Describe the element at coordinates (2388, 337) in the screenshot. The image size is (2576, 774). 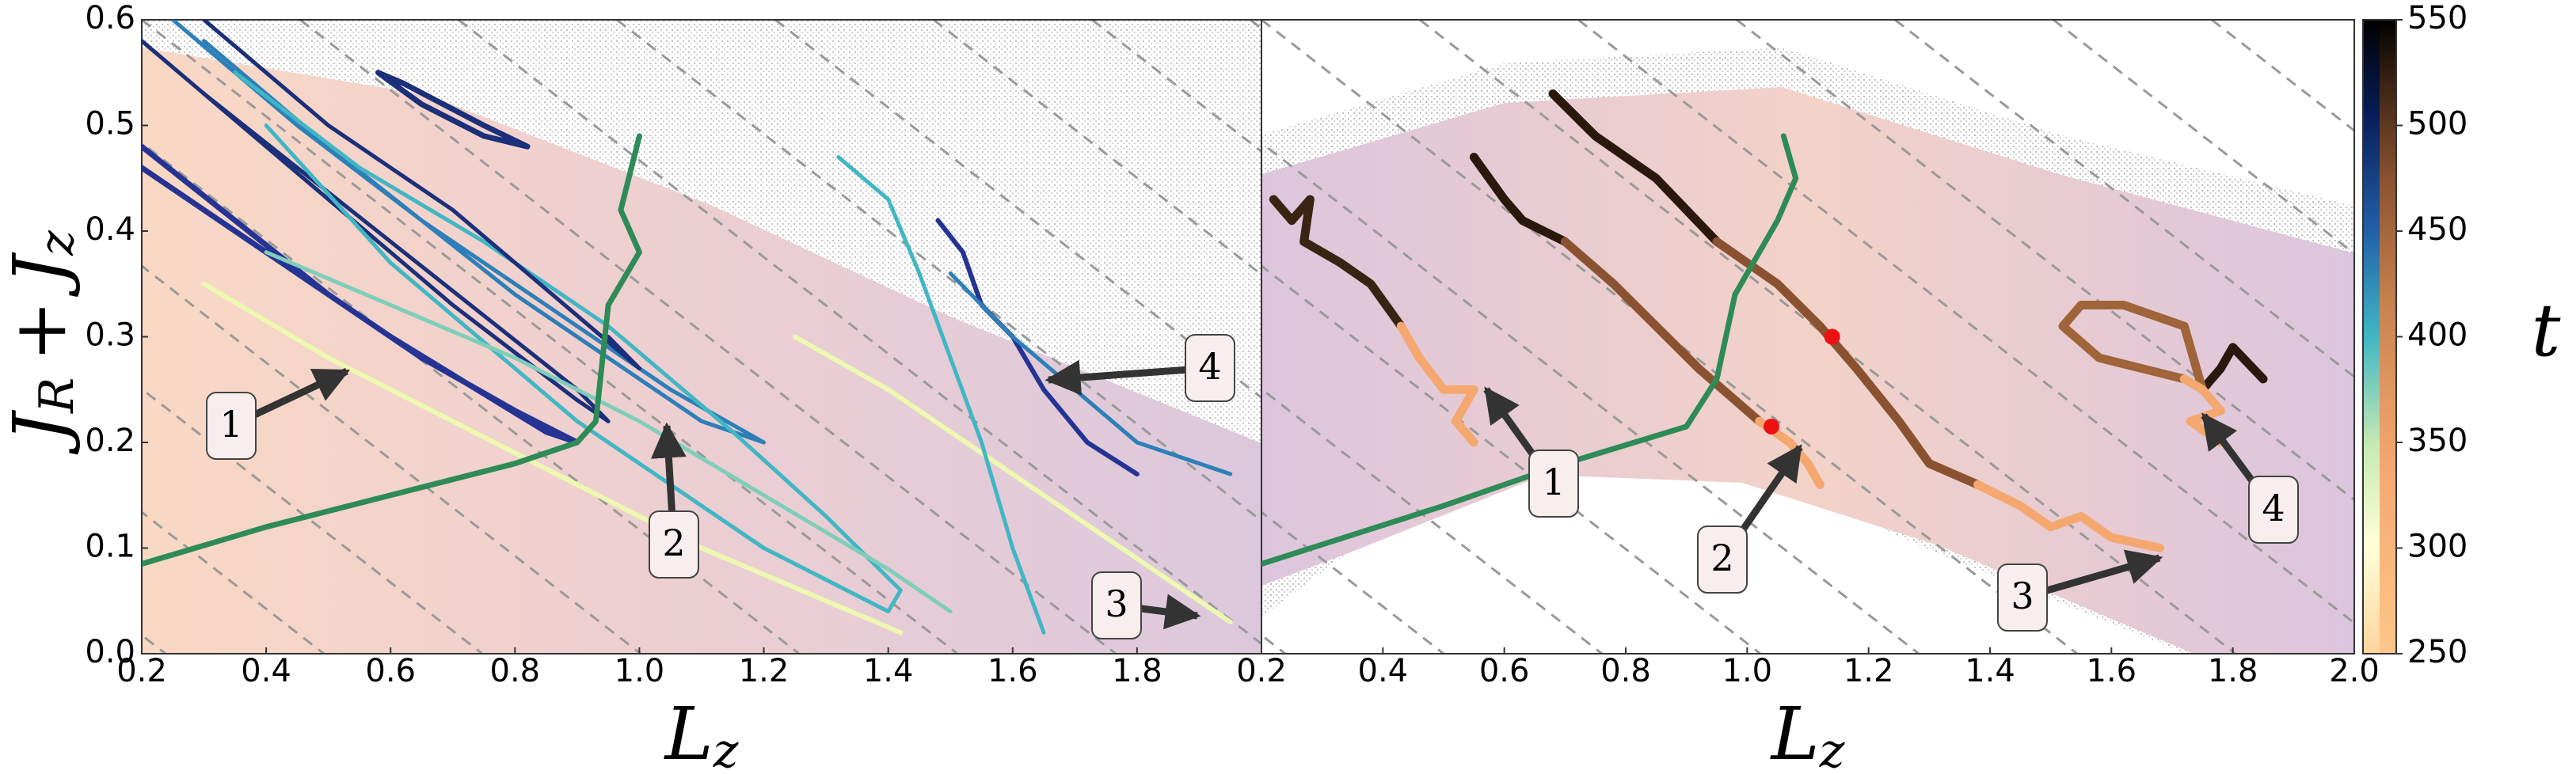
I see `colorbar-right` at that location.